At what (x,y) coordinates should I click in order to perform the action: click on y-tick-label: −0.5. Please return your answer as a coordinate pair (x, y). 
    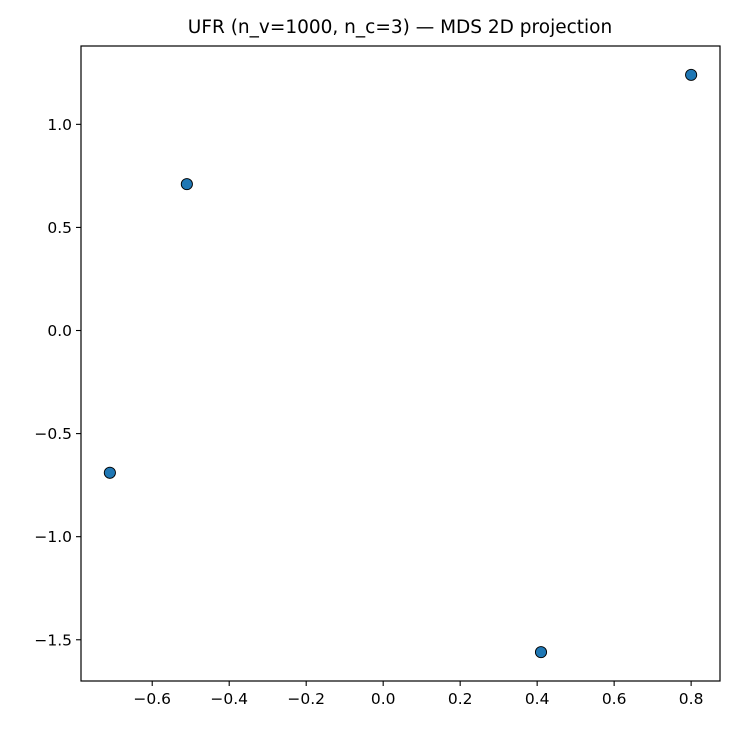
    Looking at the image, I should click on (53, 434).